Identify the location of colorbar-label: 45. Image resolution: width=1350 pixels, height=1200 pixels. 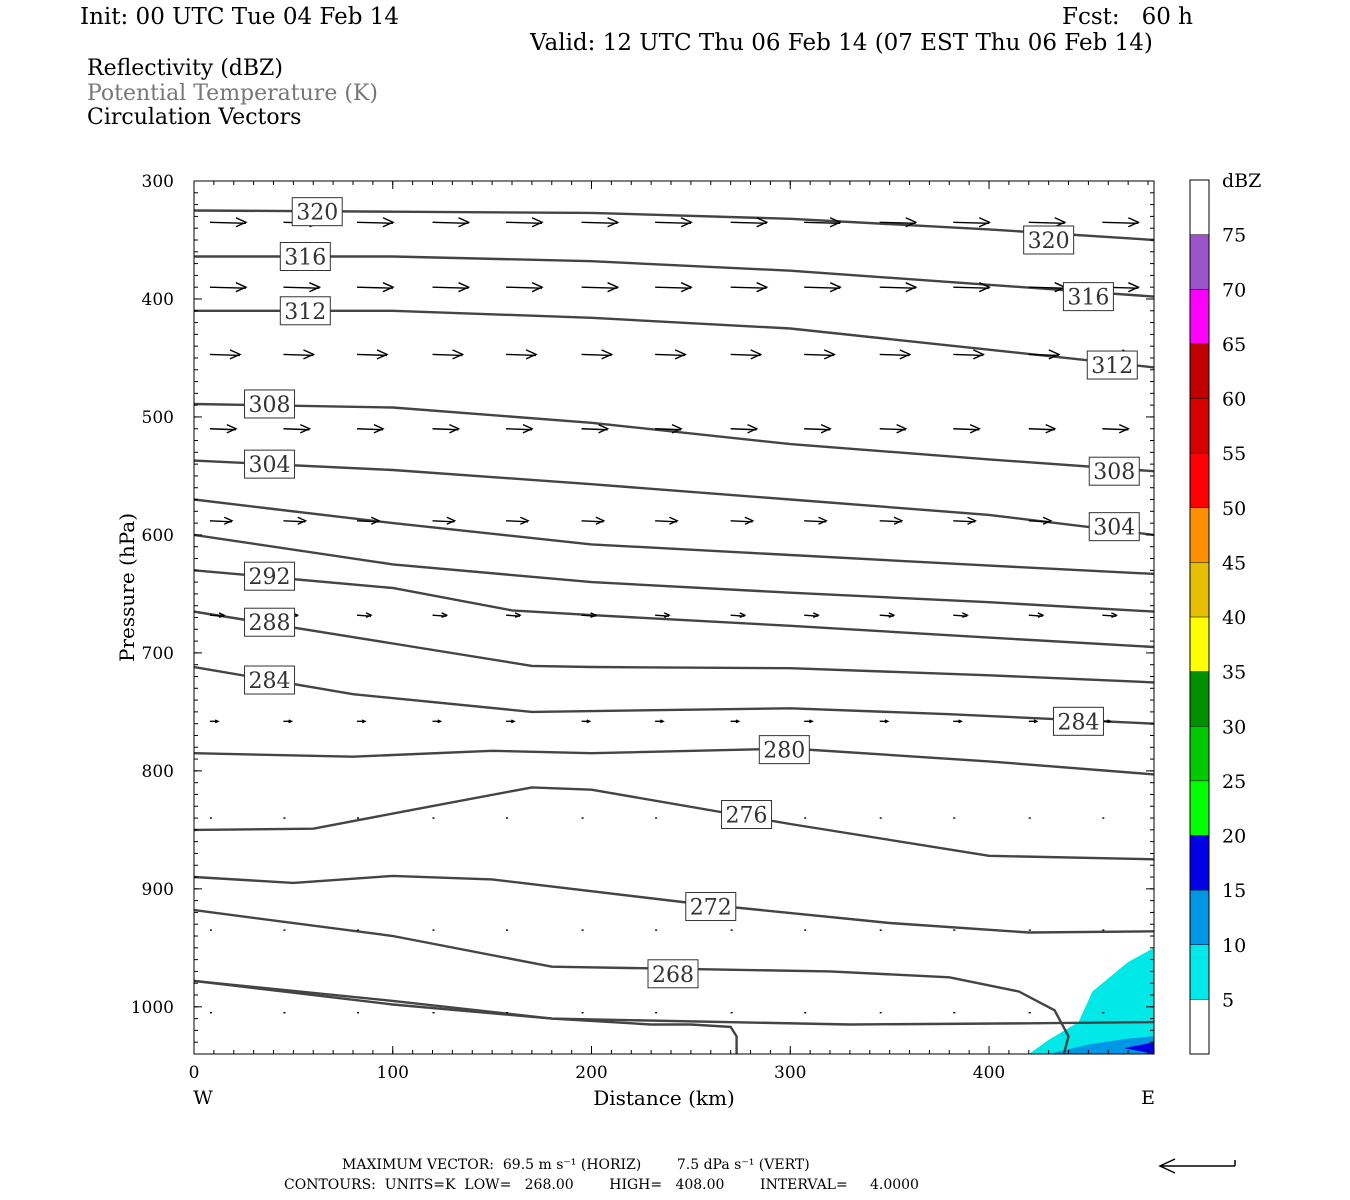
(1234, 563).